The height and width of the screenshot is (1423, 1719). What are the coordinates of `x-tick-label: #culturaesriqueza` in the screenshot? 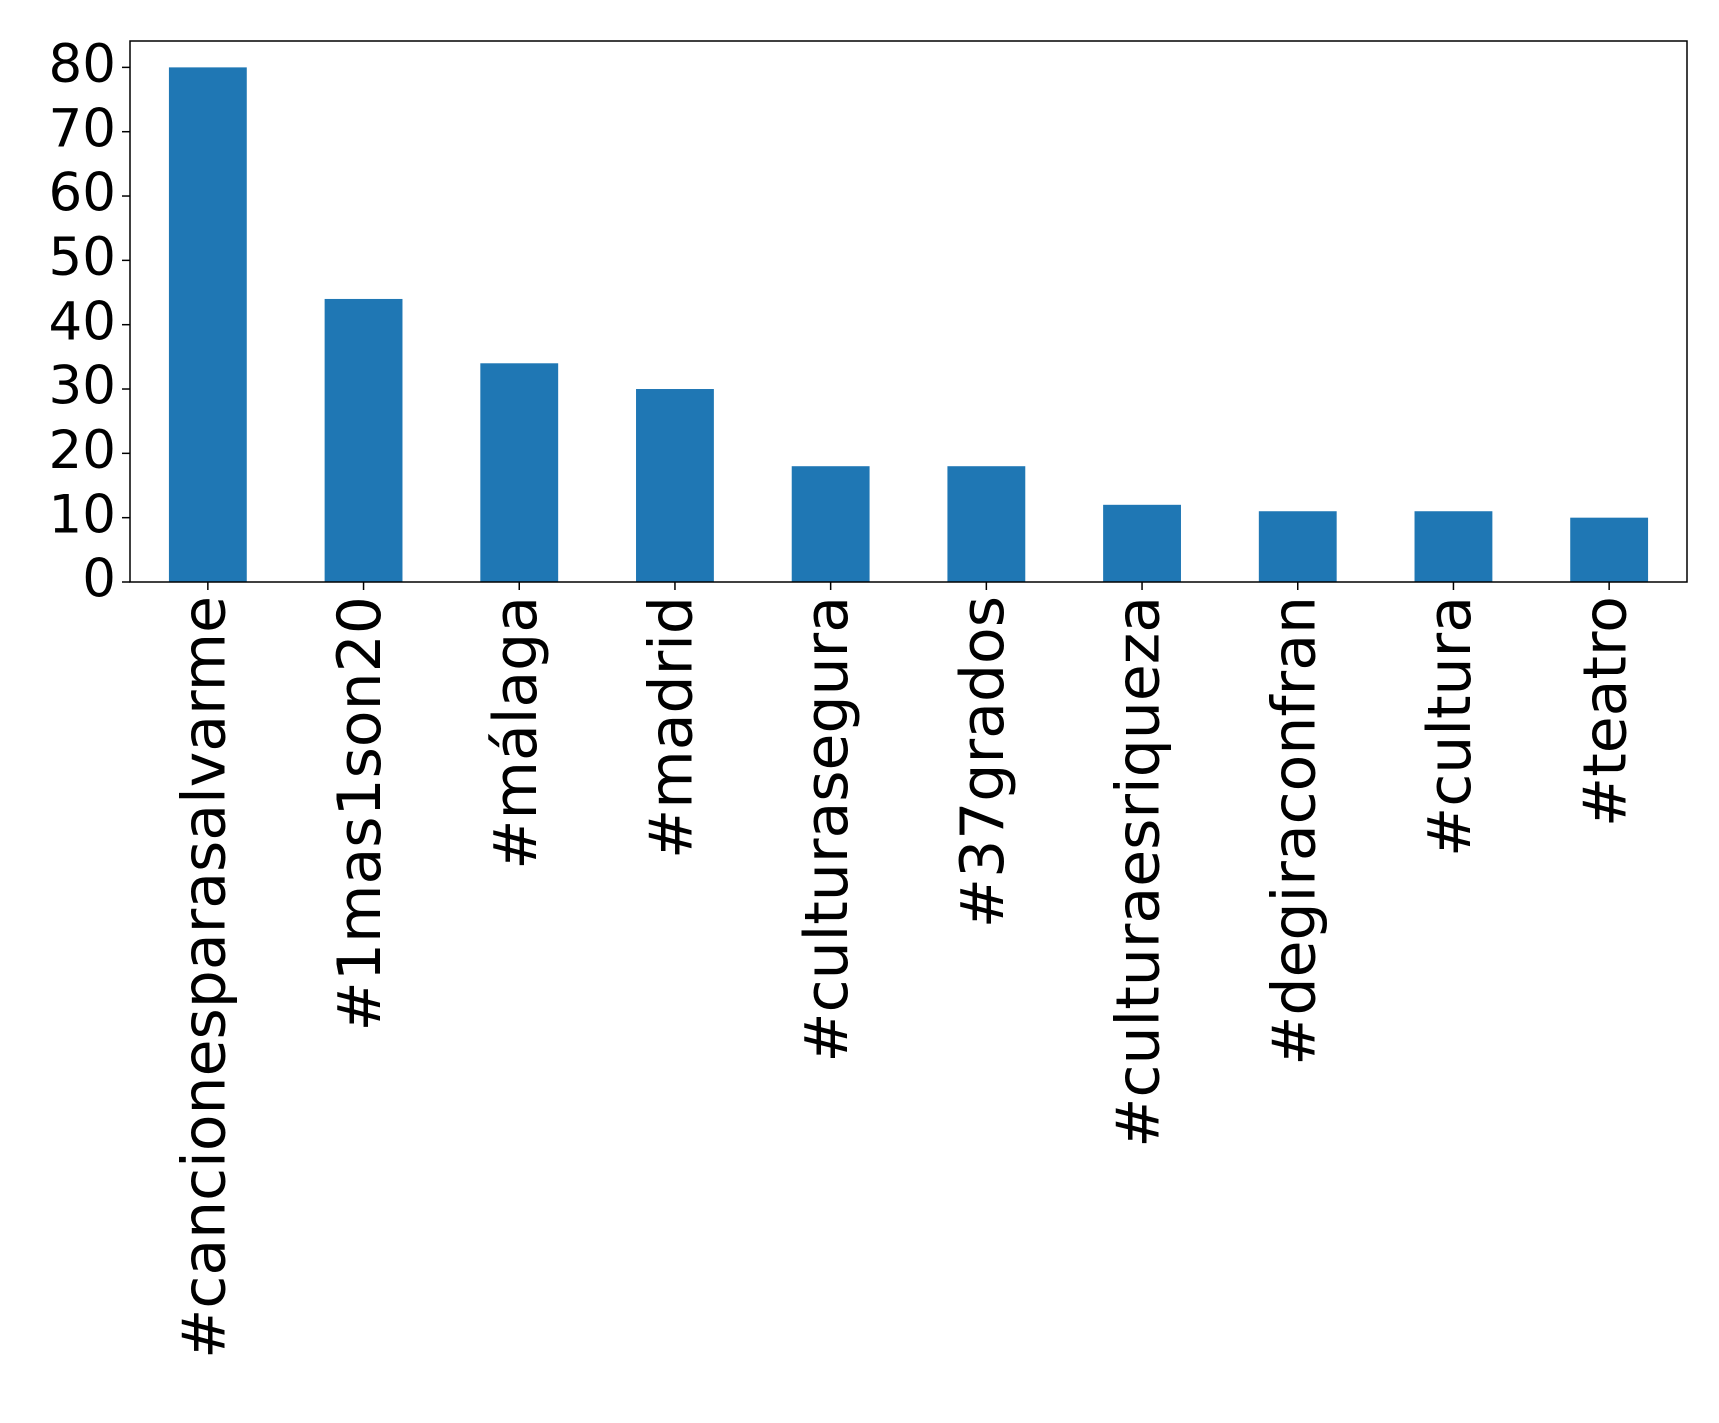 It's located at (1139, 872).